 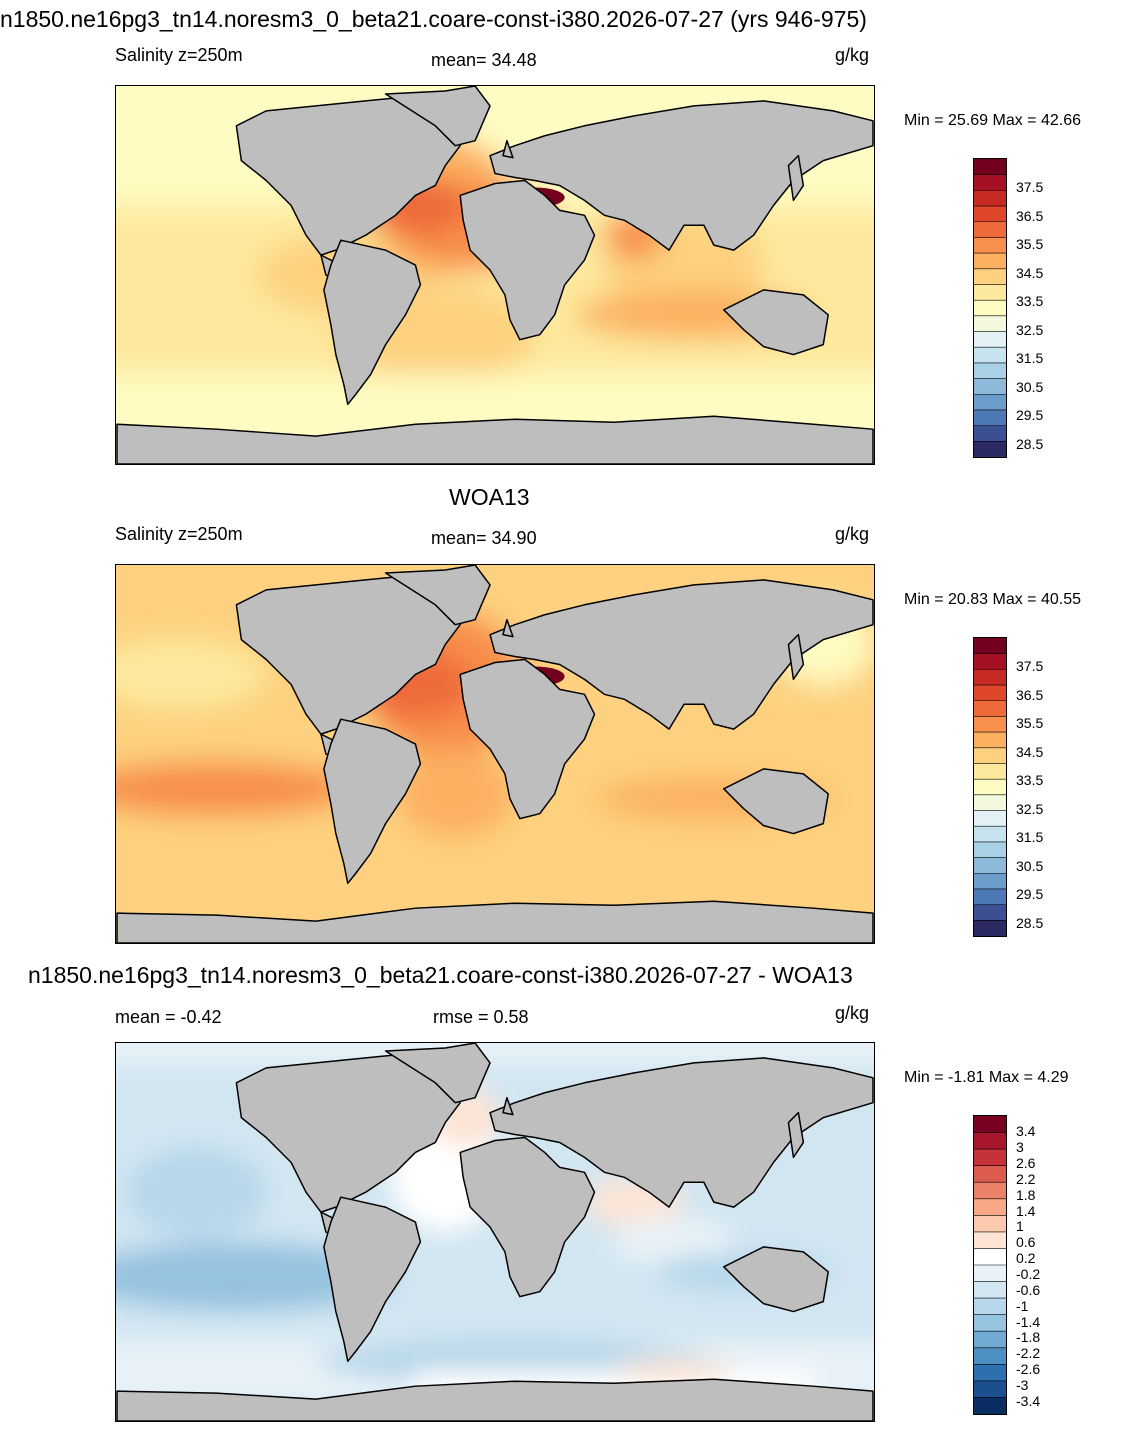 I want to click on panel-obs-colorbar, so click(x=990, y=787).